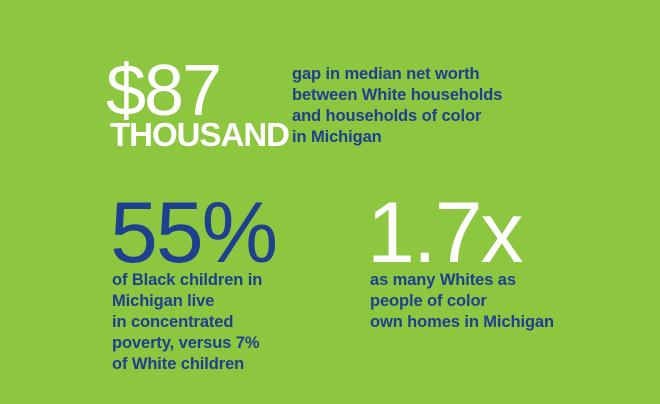 The height and width of the screenshot is (404, 660). Describe the element at coordinates (397, 95) in the screenshot. I see `caption-line: between White households` at that location.